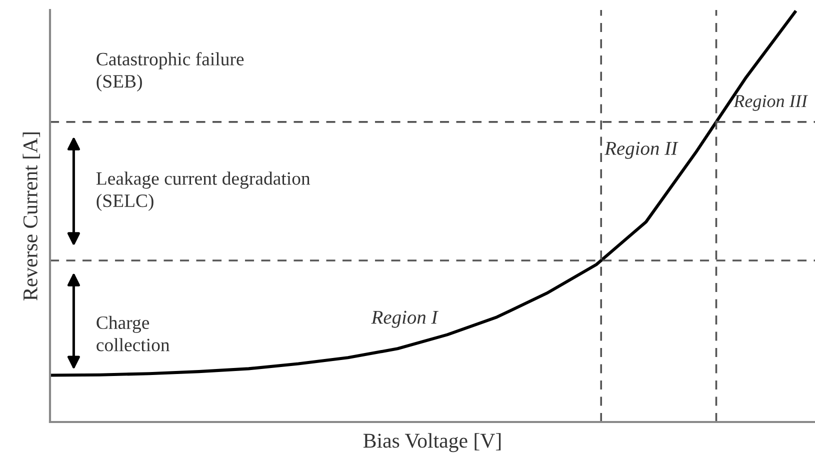  Describe the element at coordinates (31, 216) in the screenshot. I see `y-axis-title: Reverse Current [A]` at that location.